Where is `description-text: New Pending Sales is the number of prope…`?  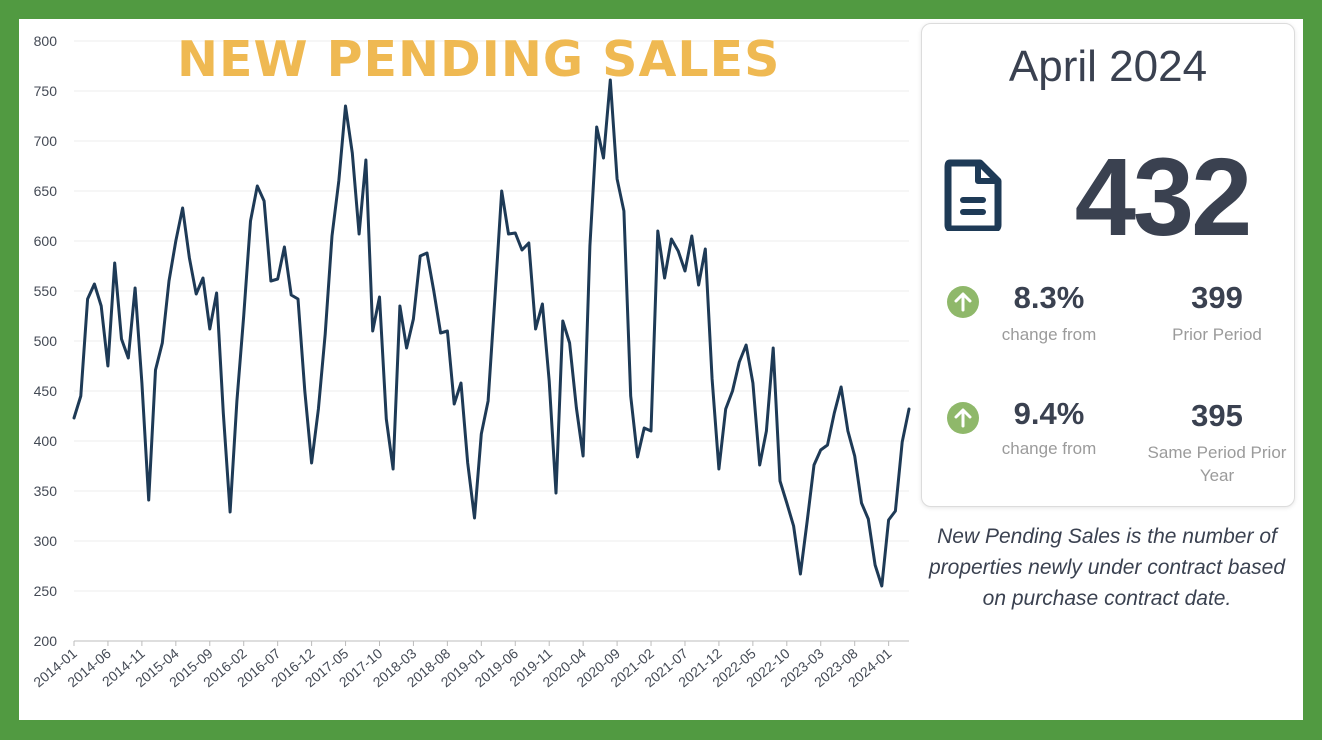
description-text: New Pending Sales is the number of prope… is located at coordinates (1107, 567).